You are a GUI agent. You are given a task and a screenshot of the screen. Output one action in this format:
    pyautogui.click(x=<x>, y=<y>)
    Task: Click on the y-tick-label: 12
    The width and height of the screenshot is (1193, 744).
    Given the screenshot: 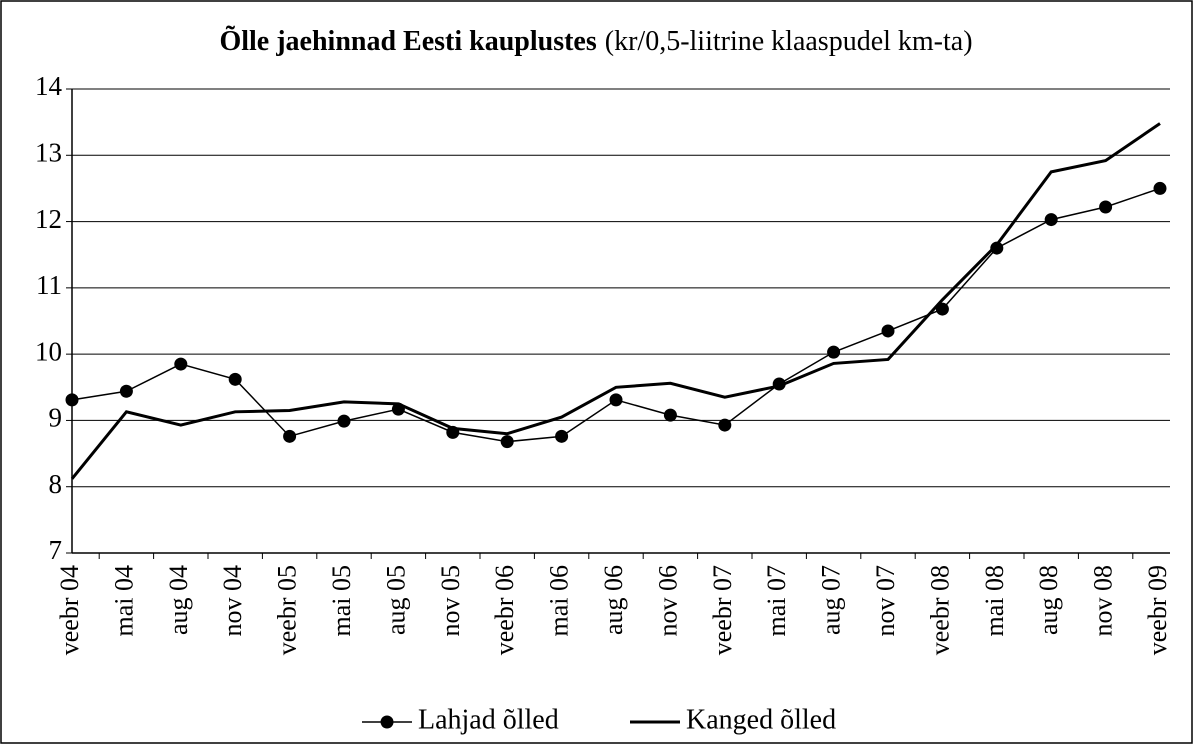 What is the action you would take?
    pyautogui.click(x=48, y=219)
    